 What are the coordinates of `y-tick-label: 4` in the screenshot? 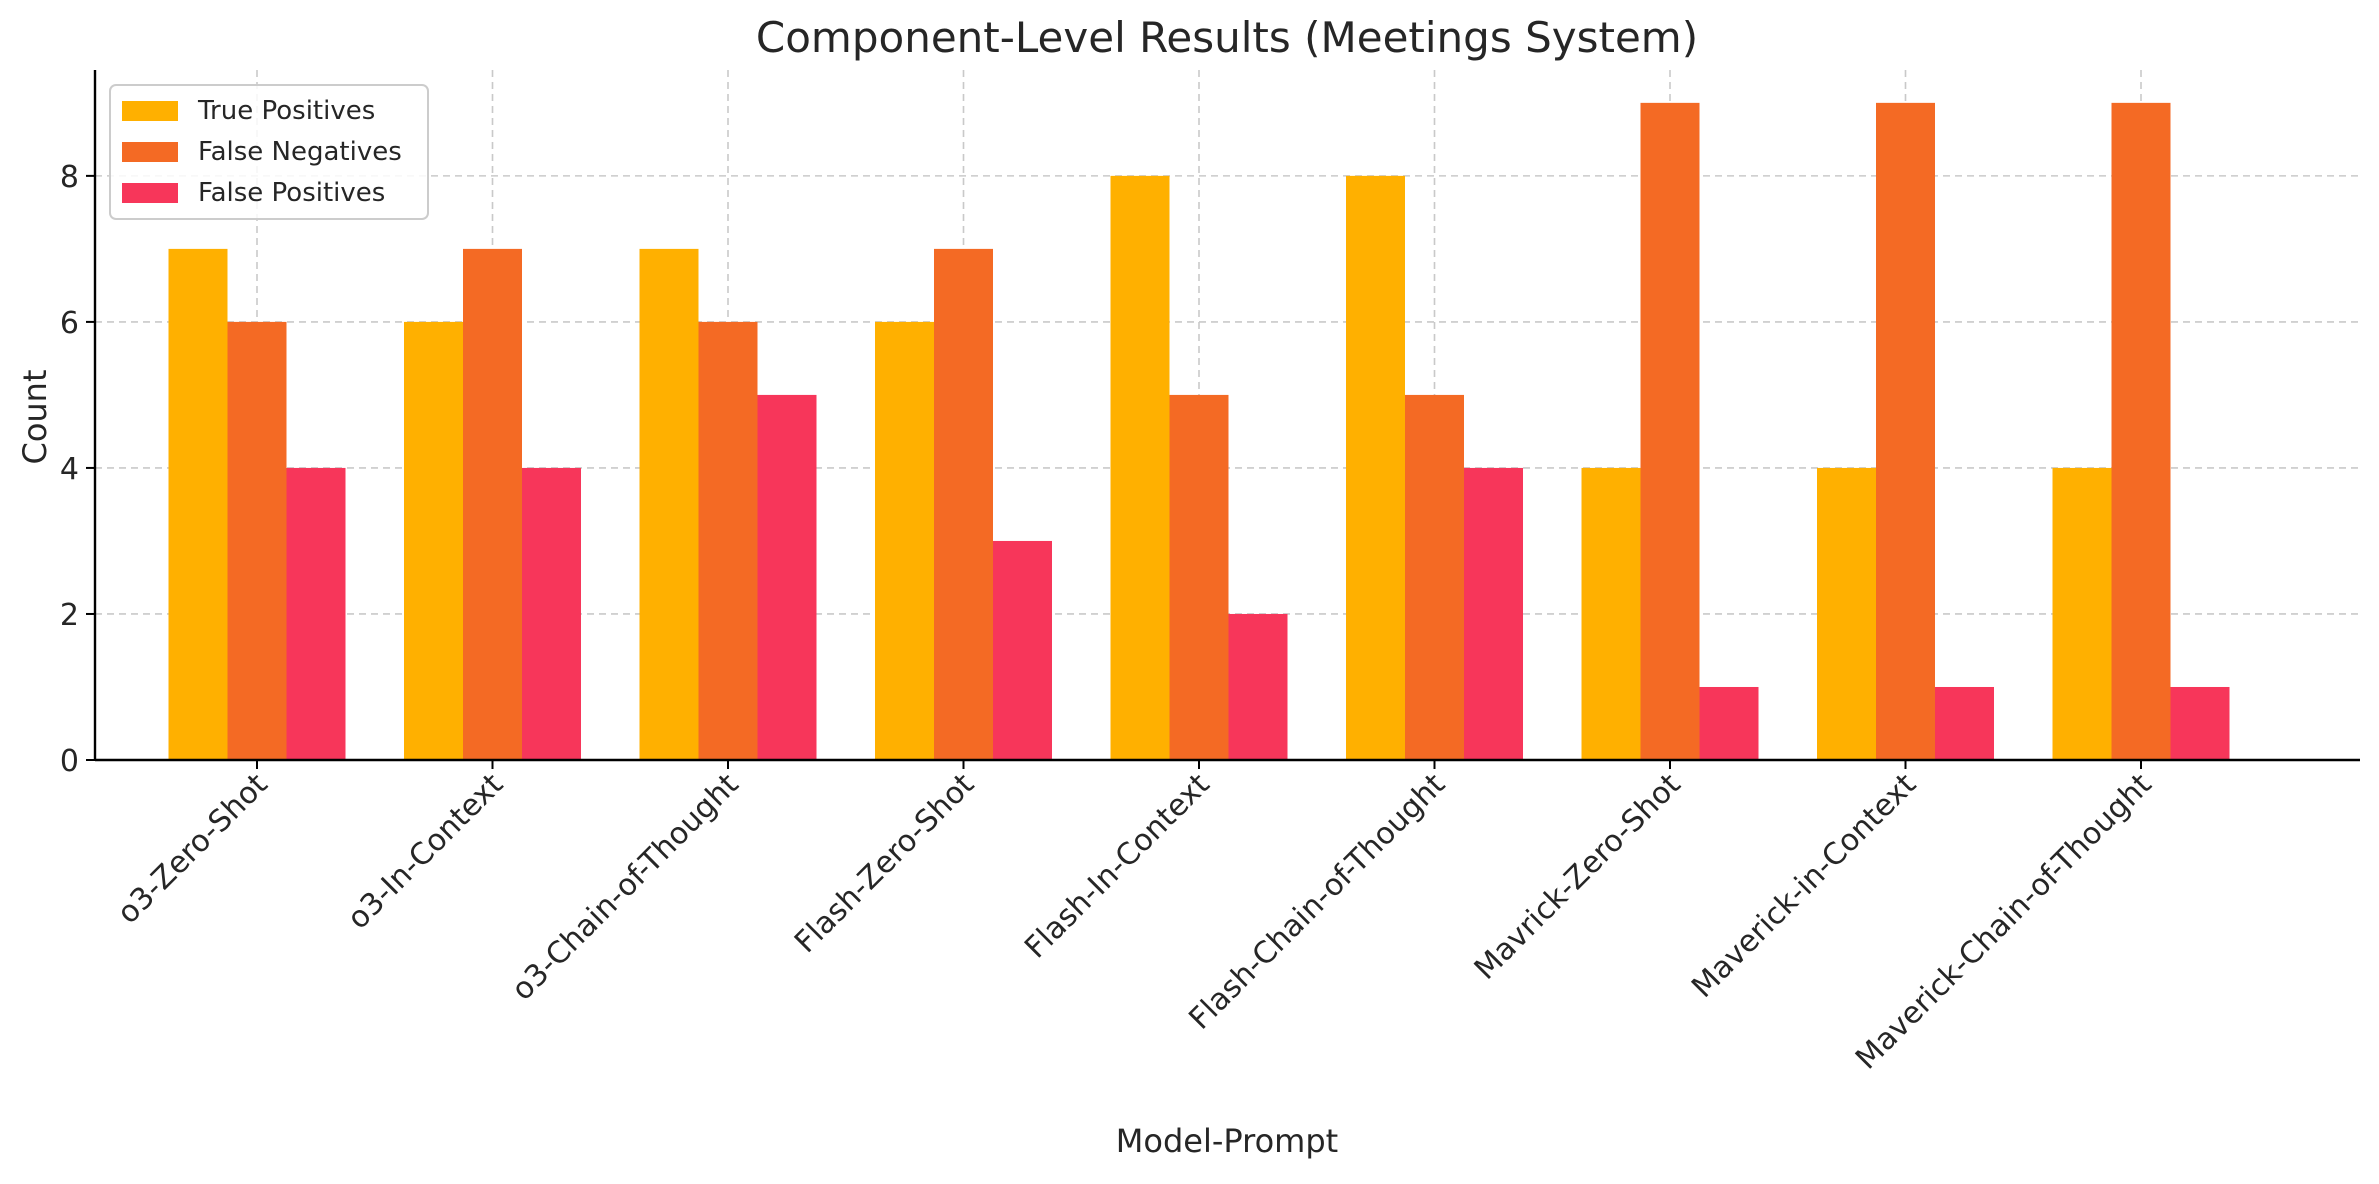 It's located at (69, 469).